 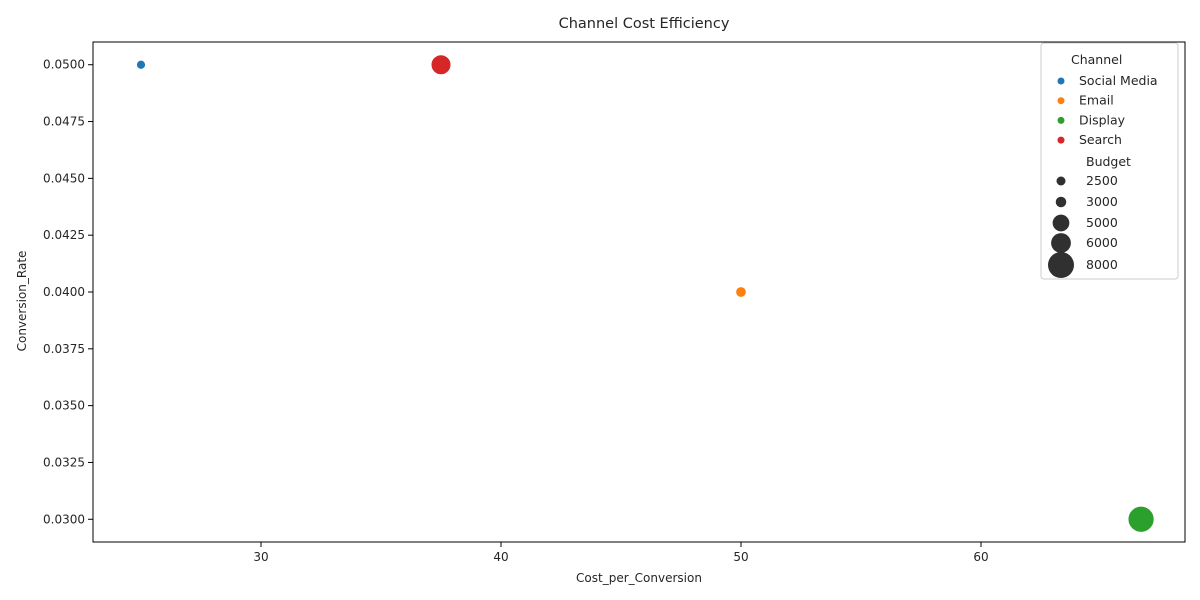 I want to click on y-axis-label: Conversion_Rate, so click(x=22, y=301).